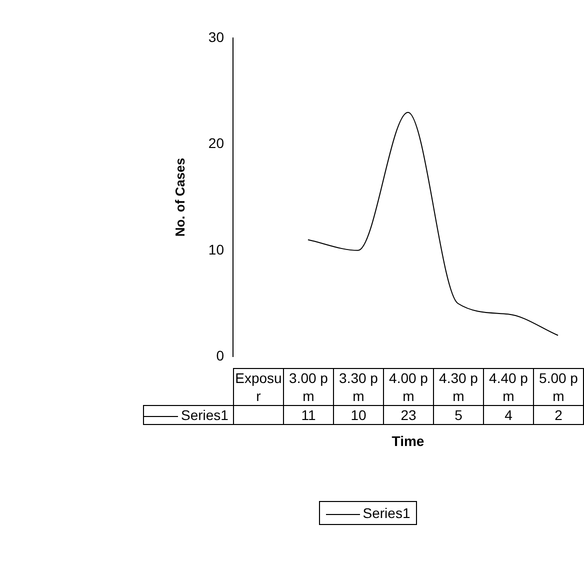 This screenshot has height=562, width=584. What do you see at coordinates (559, 387) in the screenshot?
I see `x-tick-label: 5.00 pm` at bounding box center [559, 387].